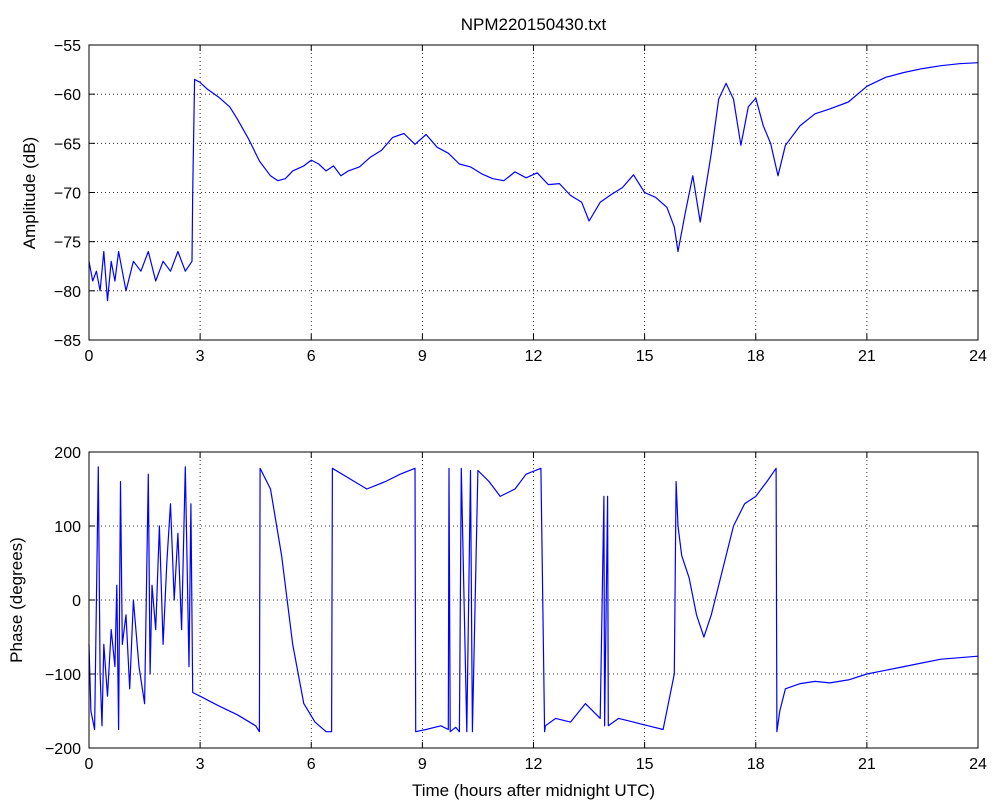 Image resolution: width=998 pixels, height=811 pixels. I want to click on amplitude-axis-label: Amplitude (dB), so click(29, 193).